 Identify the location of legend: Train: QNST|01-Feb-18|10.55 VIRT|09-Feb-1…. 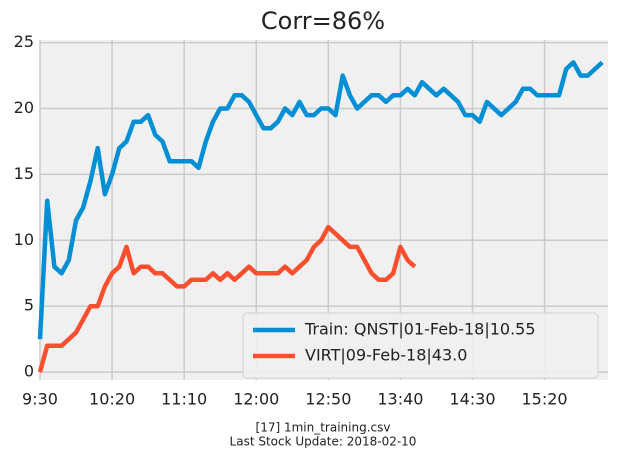
(420, 345).